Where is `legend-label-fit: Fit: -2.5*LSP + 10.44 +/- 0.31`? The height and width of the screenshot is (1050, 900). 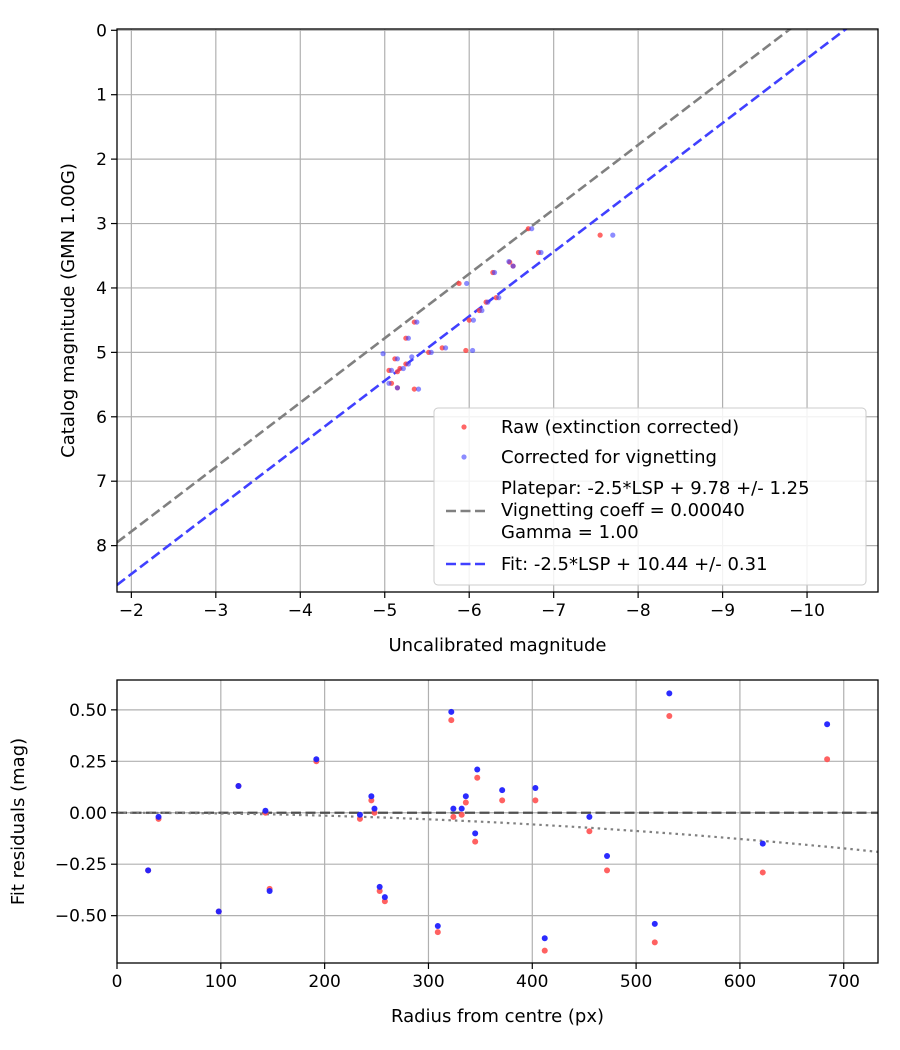 legend-label-fit: Fit: -2.5*LSP + 10.44 +/- 0.31 is located at coordinates (634, 564).